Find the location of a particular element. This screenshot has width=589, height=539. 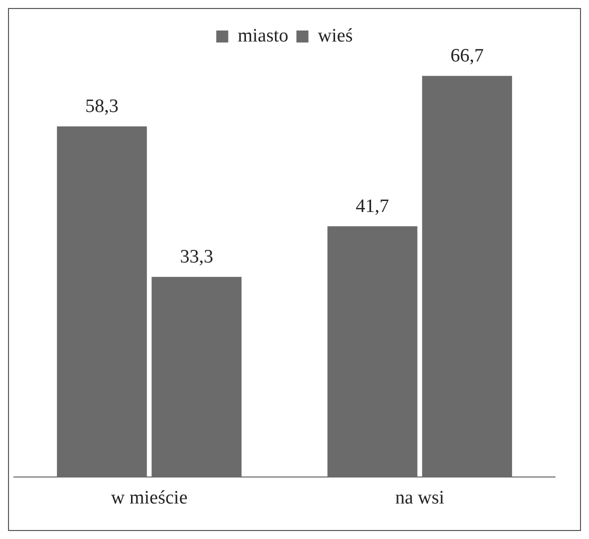

data-label: 33,3 is located at coordinates (197, 257).